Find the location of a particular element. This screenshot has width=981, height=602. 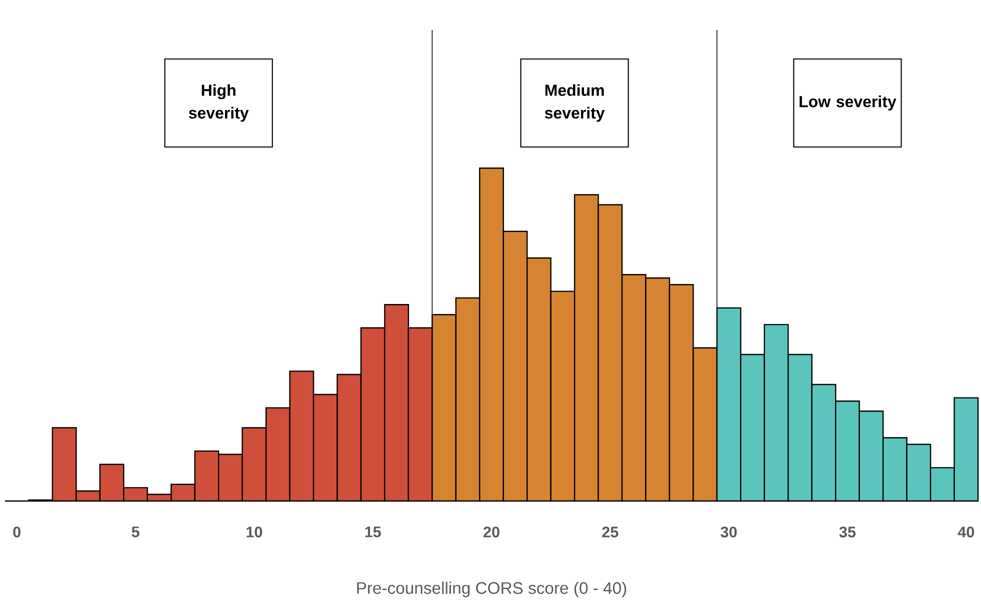

x-tick-label: 30 is located at coordinates (728, 532).